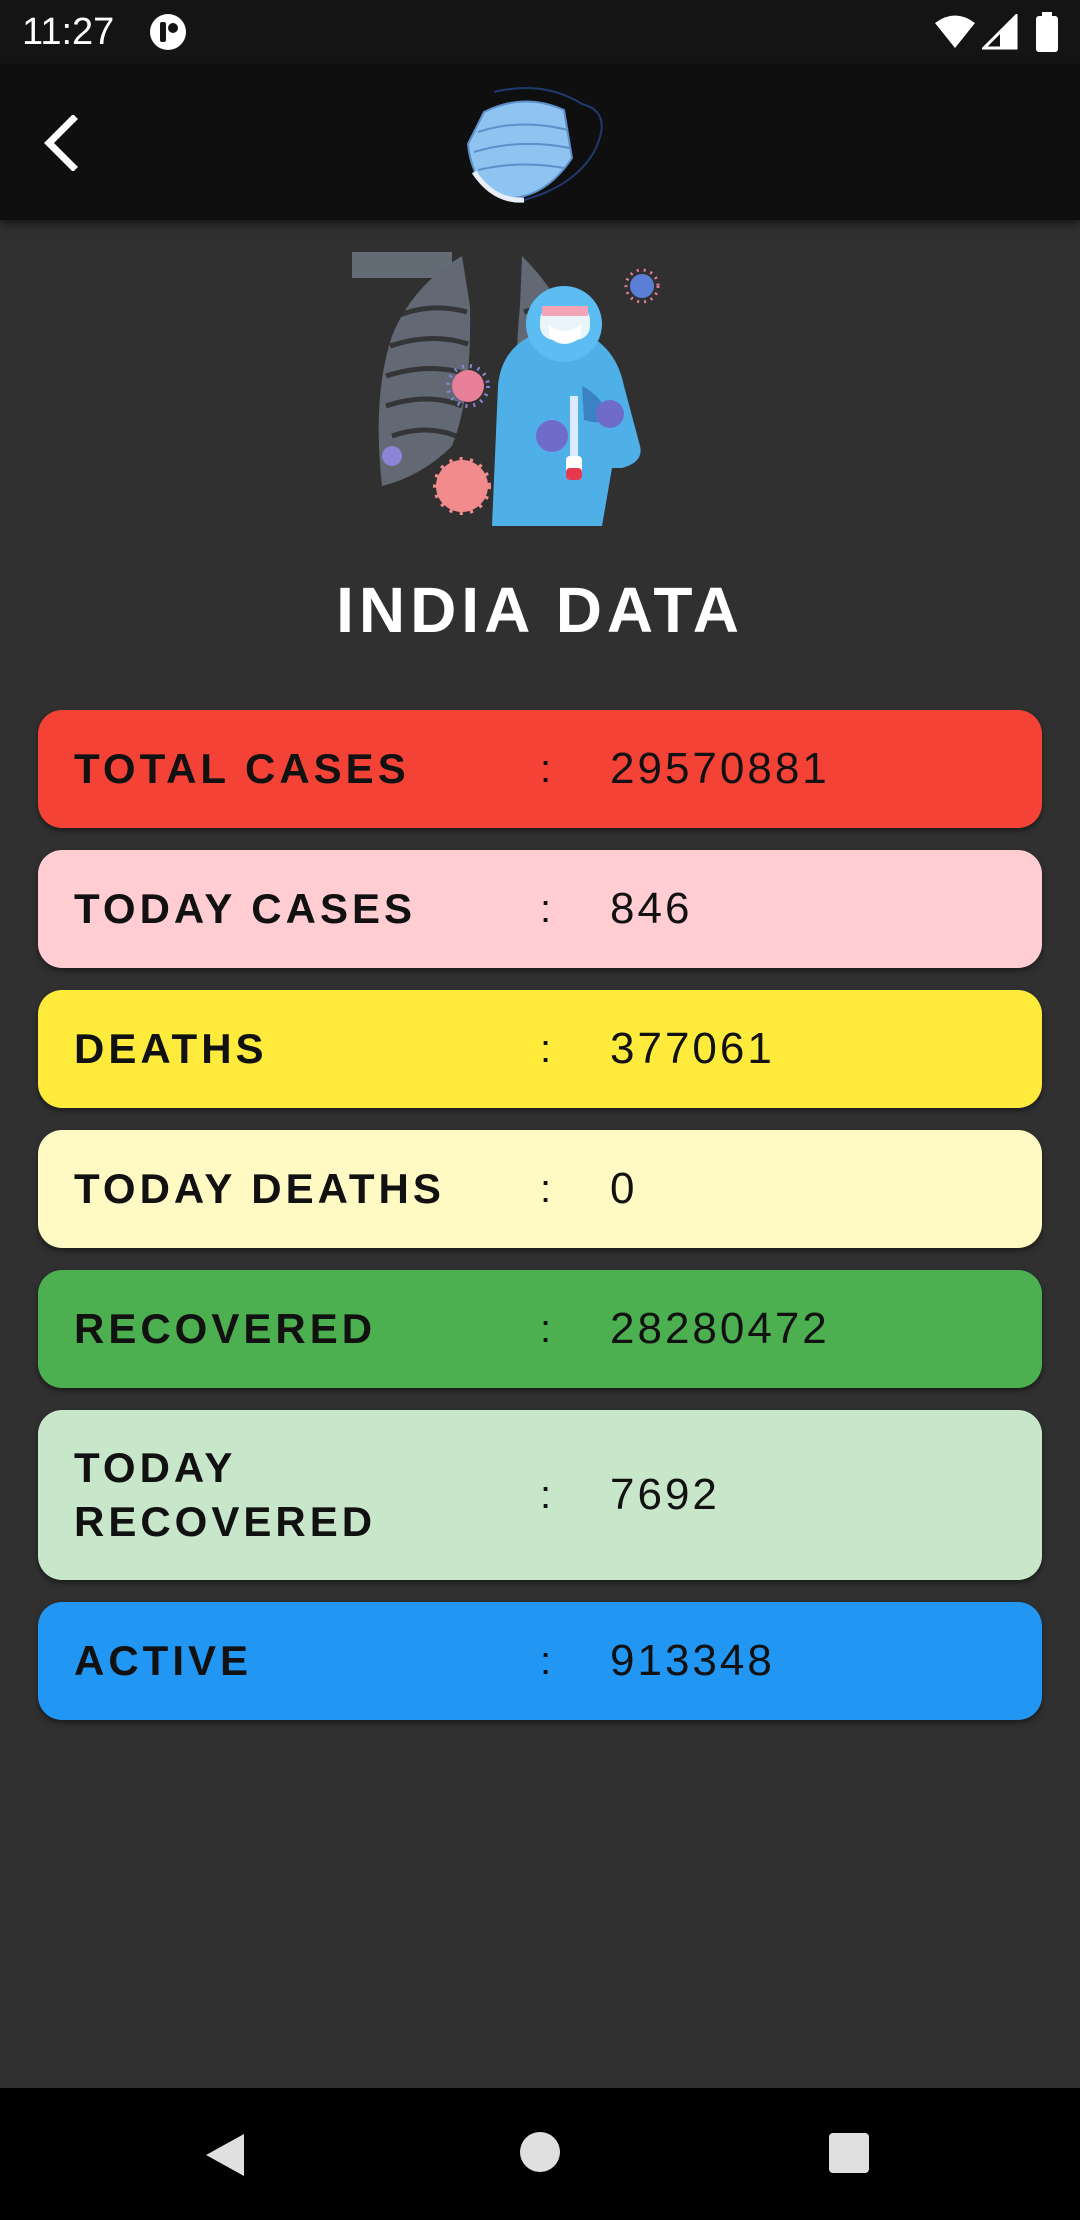 The height and width of the screenshot is (2220, 1080). Describe the element at coordinates (955, 31) in the screenshot. I see `wifi-icon` at that location.